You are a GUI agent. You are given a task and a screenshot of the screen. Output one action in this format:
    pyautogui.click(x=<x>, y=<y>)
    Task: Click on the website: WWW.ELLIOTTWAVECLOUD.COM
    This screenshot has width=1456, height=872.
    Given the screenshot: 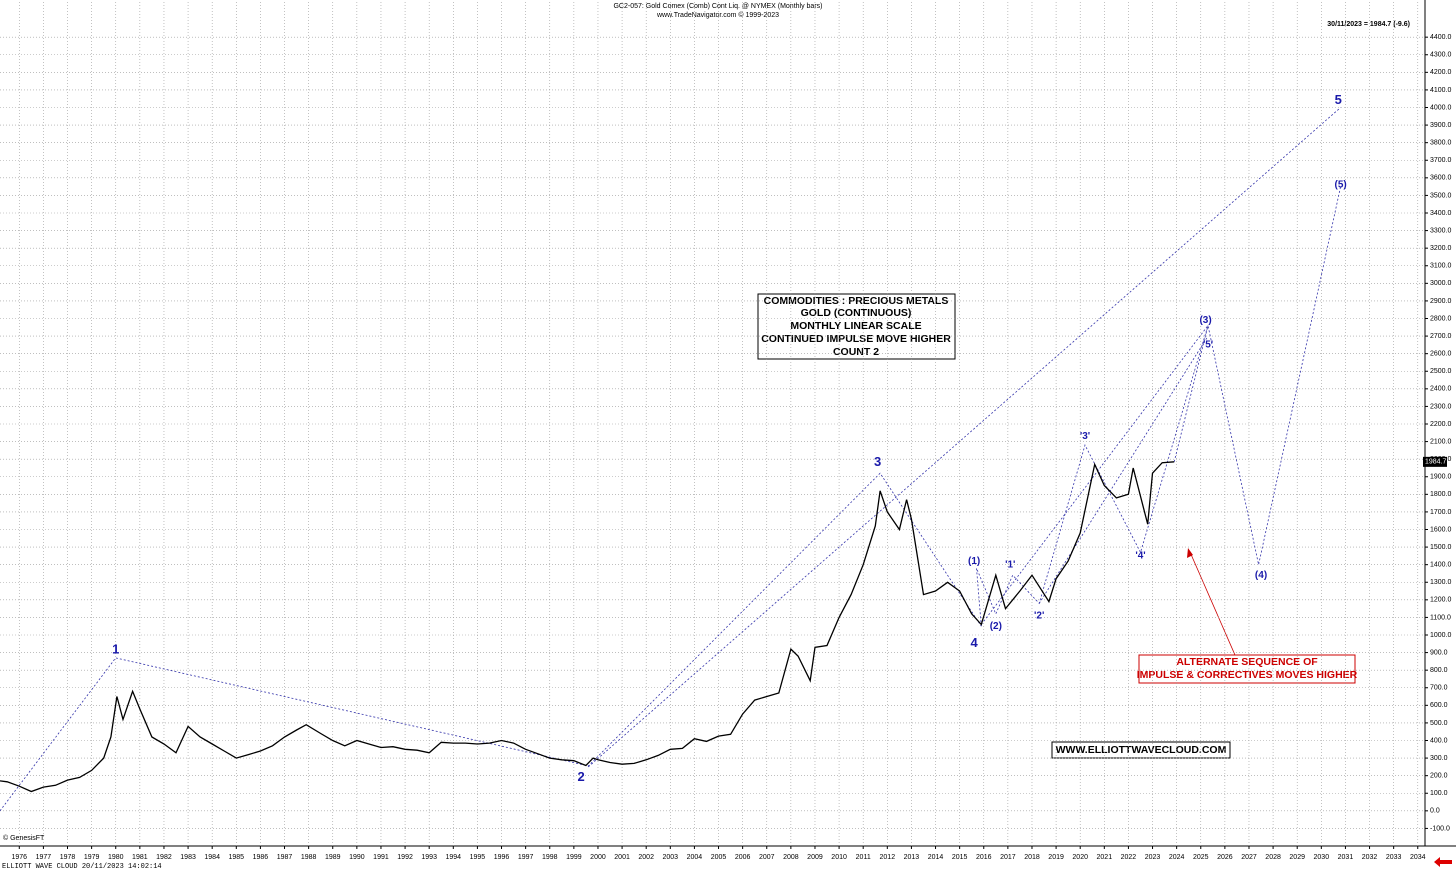 What is the action you would take?
    pyautogui.click(x=1141, y=750)
    